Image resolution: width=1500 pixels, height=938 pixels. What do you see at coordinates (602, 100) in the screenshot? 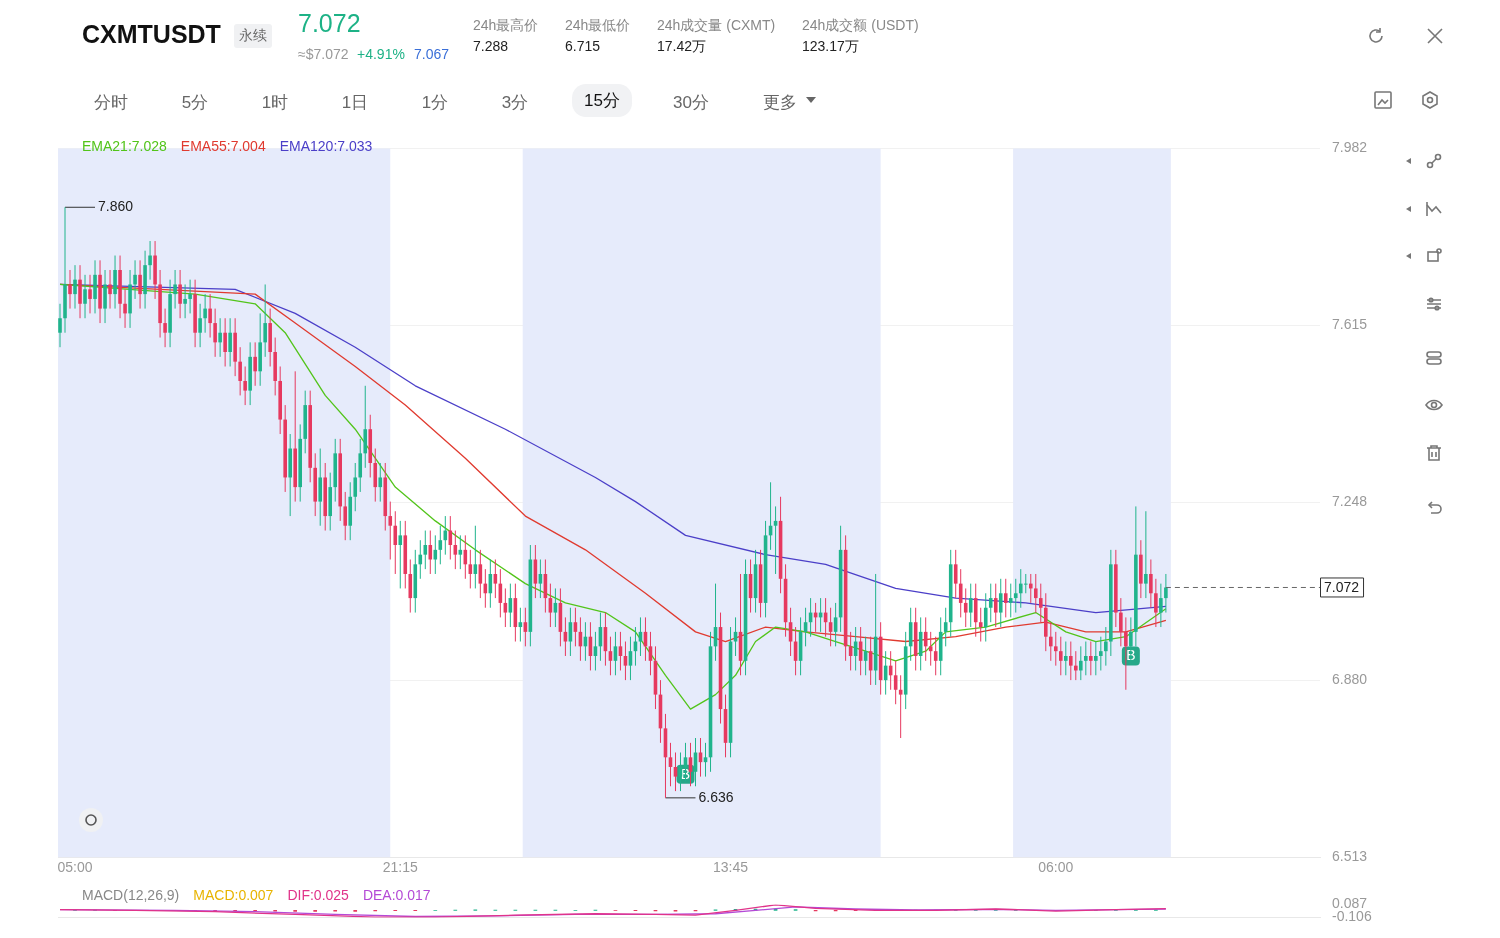
I see `text: 15分` at bounding box center [602, 100].